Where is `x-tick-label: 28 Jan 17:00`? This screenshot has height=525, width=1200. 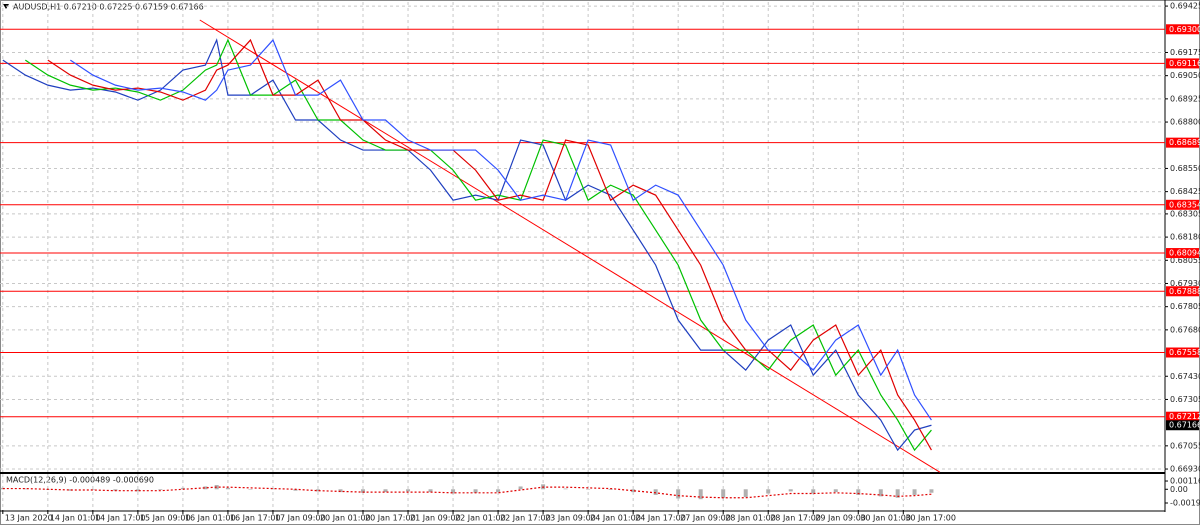
x-tick-label: 28 Jan 17:00 is located at coordinates (795, 518).